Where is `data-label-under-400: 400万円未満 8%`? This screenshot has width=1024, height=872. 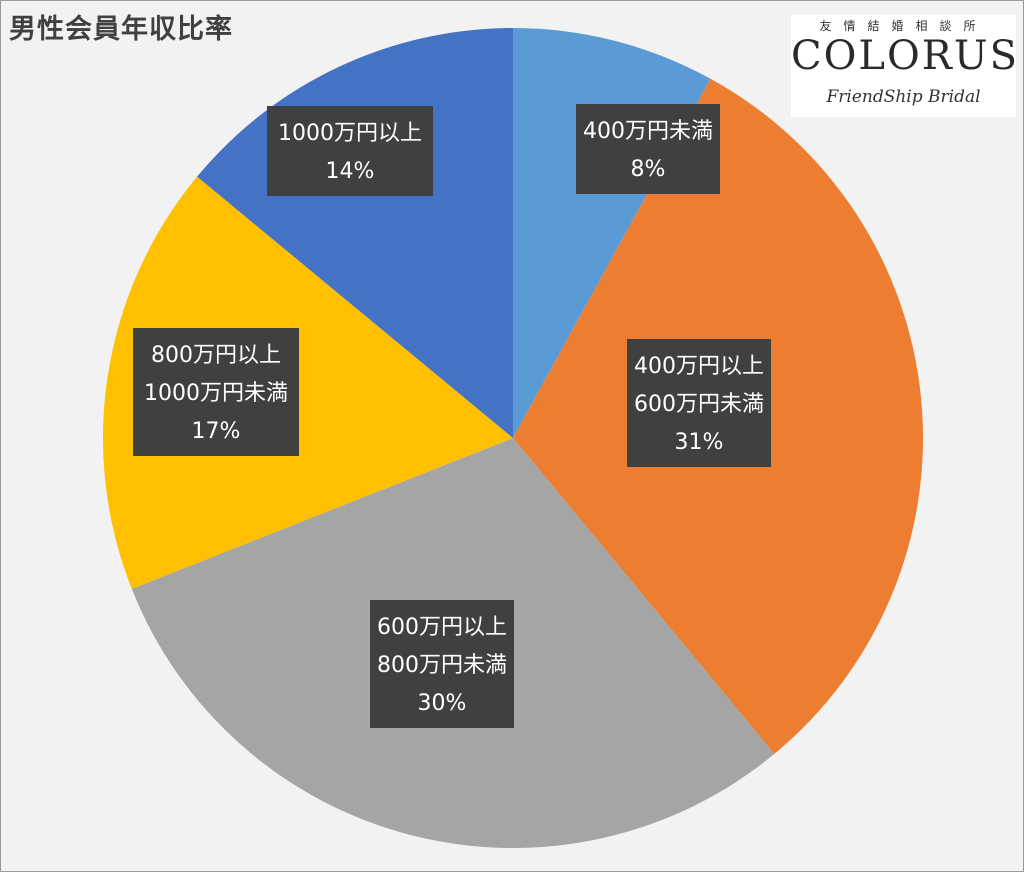 data-label-under-400: 400万円未満 8% is located at coordinates (648, 149).